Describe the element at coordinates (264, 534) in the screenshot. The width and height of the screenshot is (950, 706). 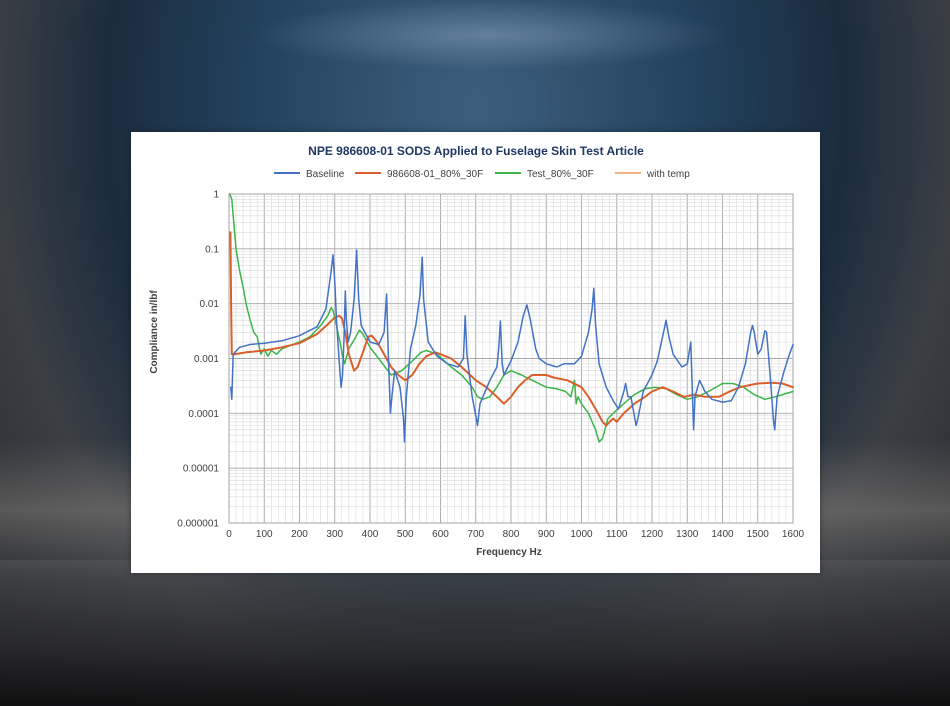
I see `x-tick-label: 100` at that location.